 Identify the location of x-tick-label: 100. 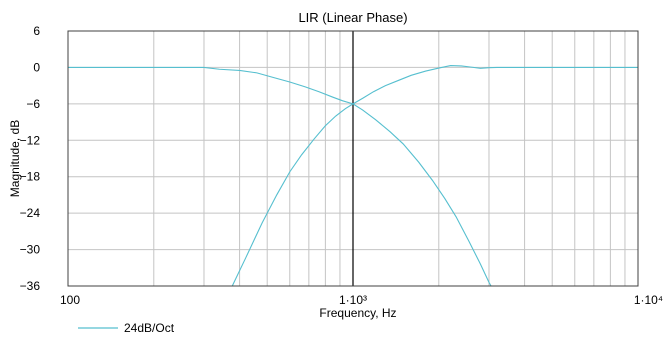
(70, 300).